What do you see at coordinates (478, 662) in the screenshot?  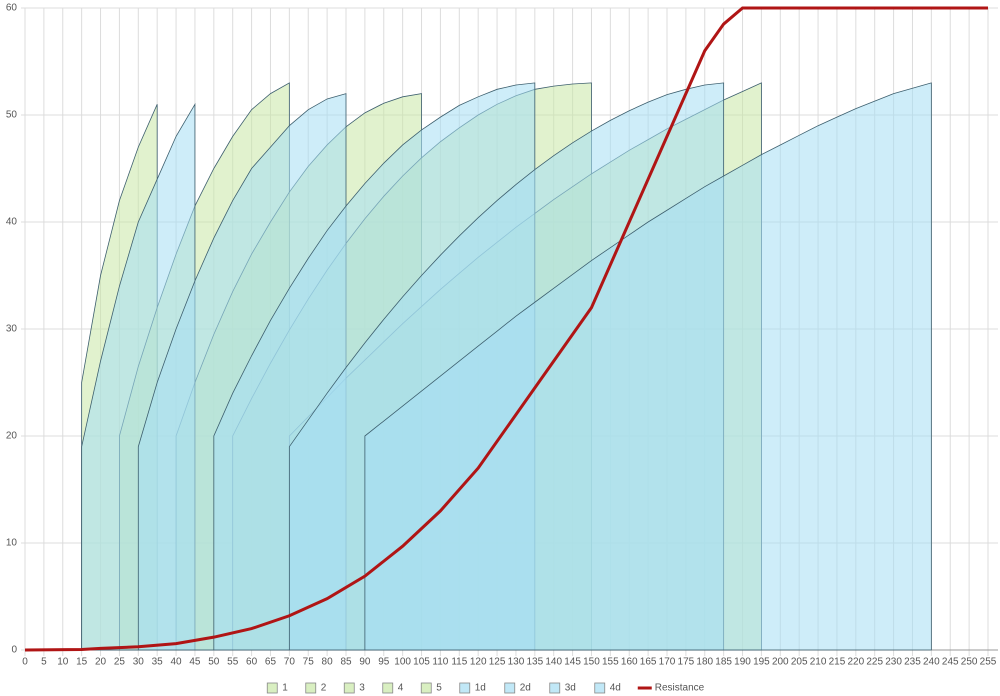 I see `x-tick-label: 120` at bounding box center [478, 662].